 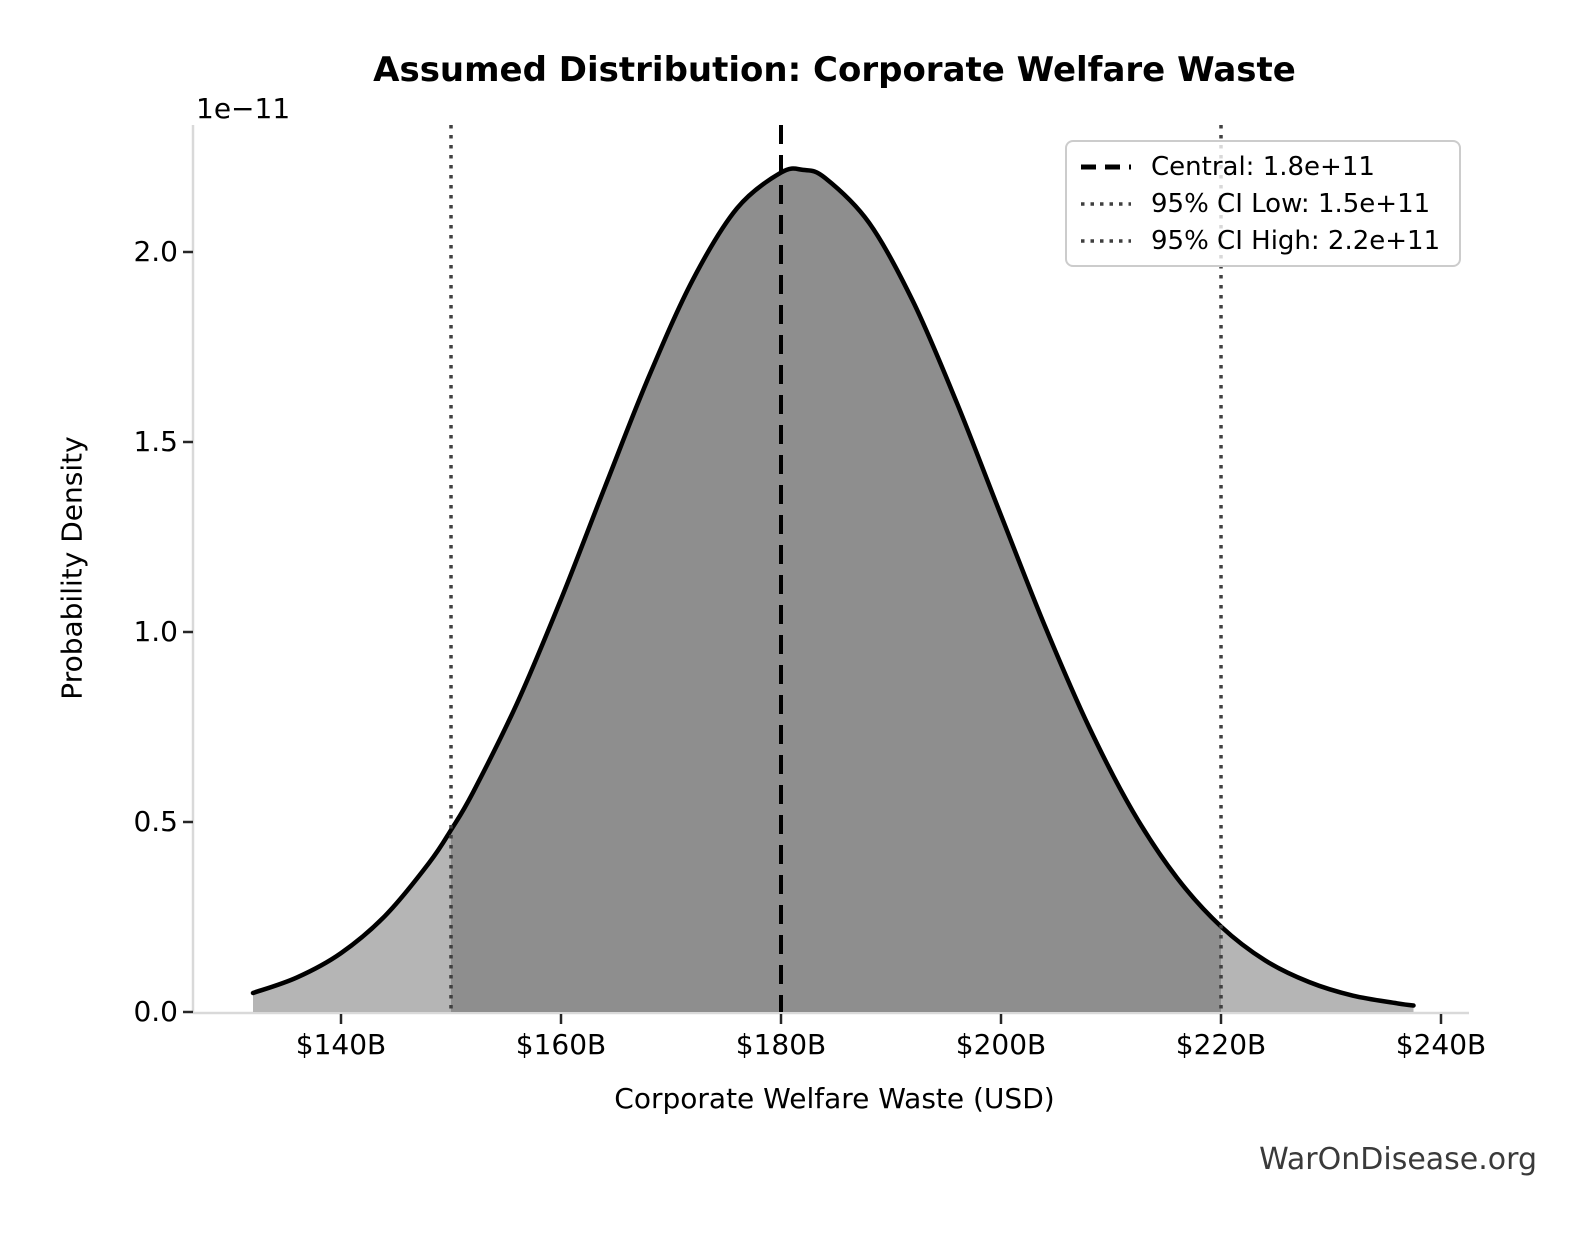 I want to click on x-tick-label: $240B, so click(x=1441, y=1044).